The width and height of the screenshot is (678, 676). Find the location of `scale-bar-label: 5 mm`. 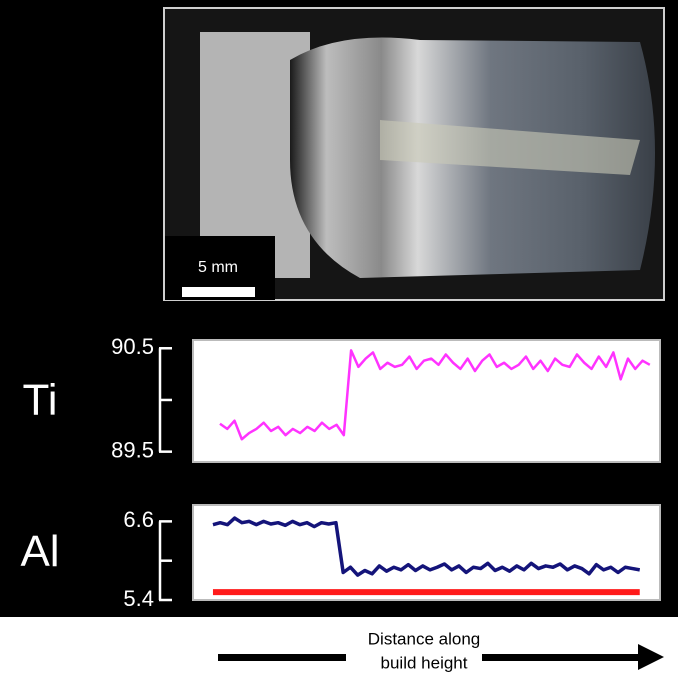

scale-bar-label: 5 mm is located at coordinates (218, 267).